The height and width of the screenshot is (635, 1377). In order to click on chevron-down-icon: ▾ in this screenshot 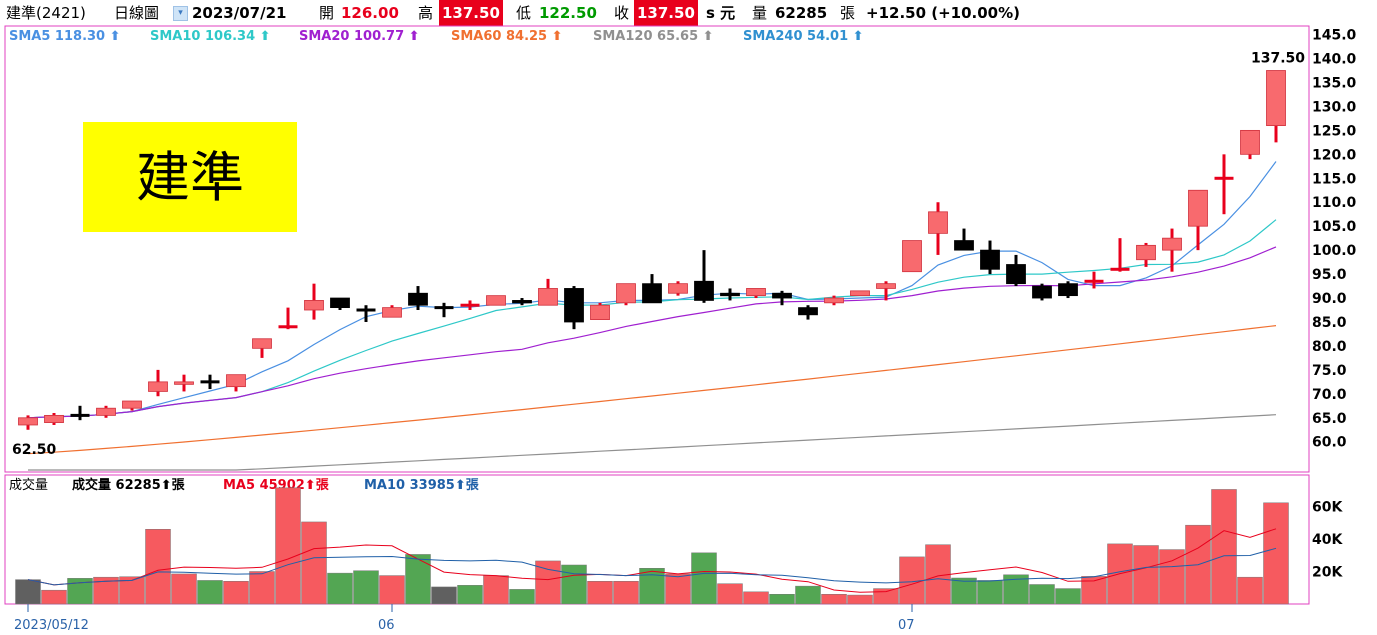, I will do `click(180, 13)`.